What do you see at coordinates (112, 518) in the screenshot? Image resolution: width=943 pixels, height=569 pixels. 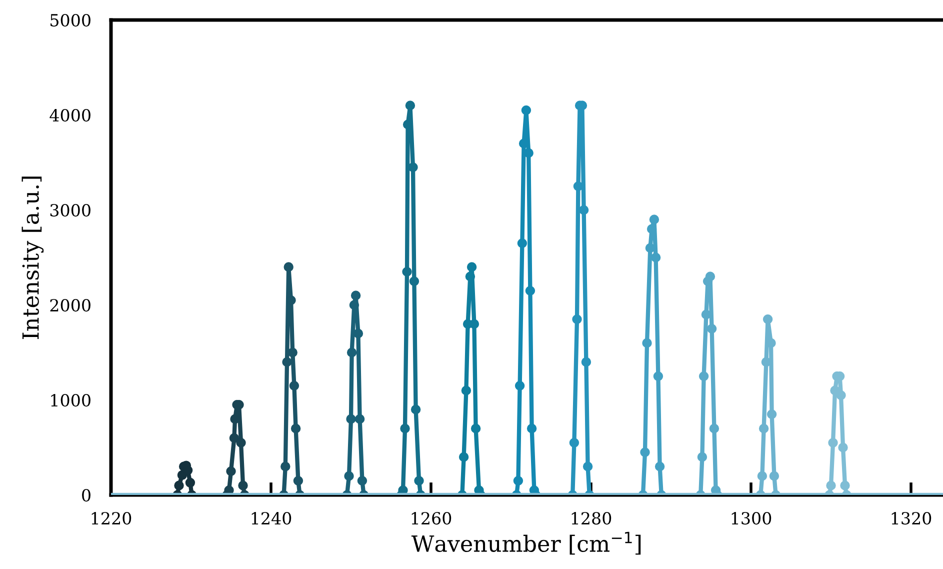 I see `x-tick-label: 1220` at bounding box center [112, 518].